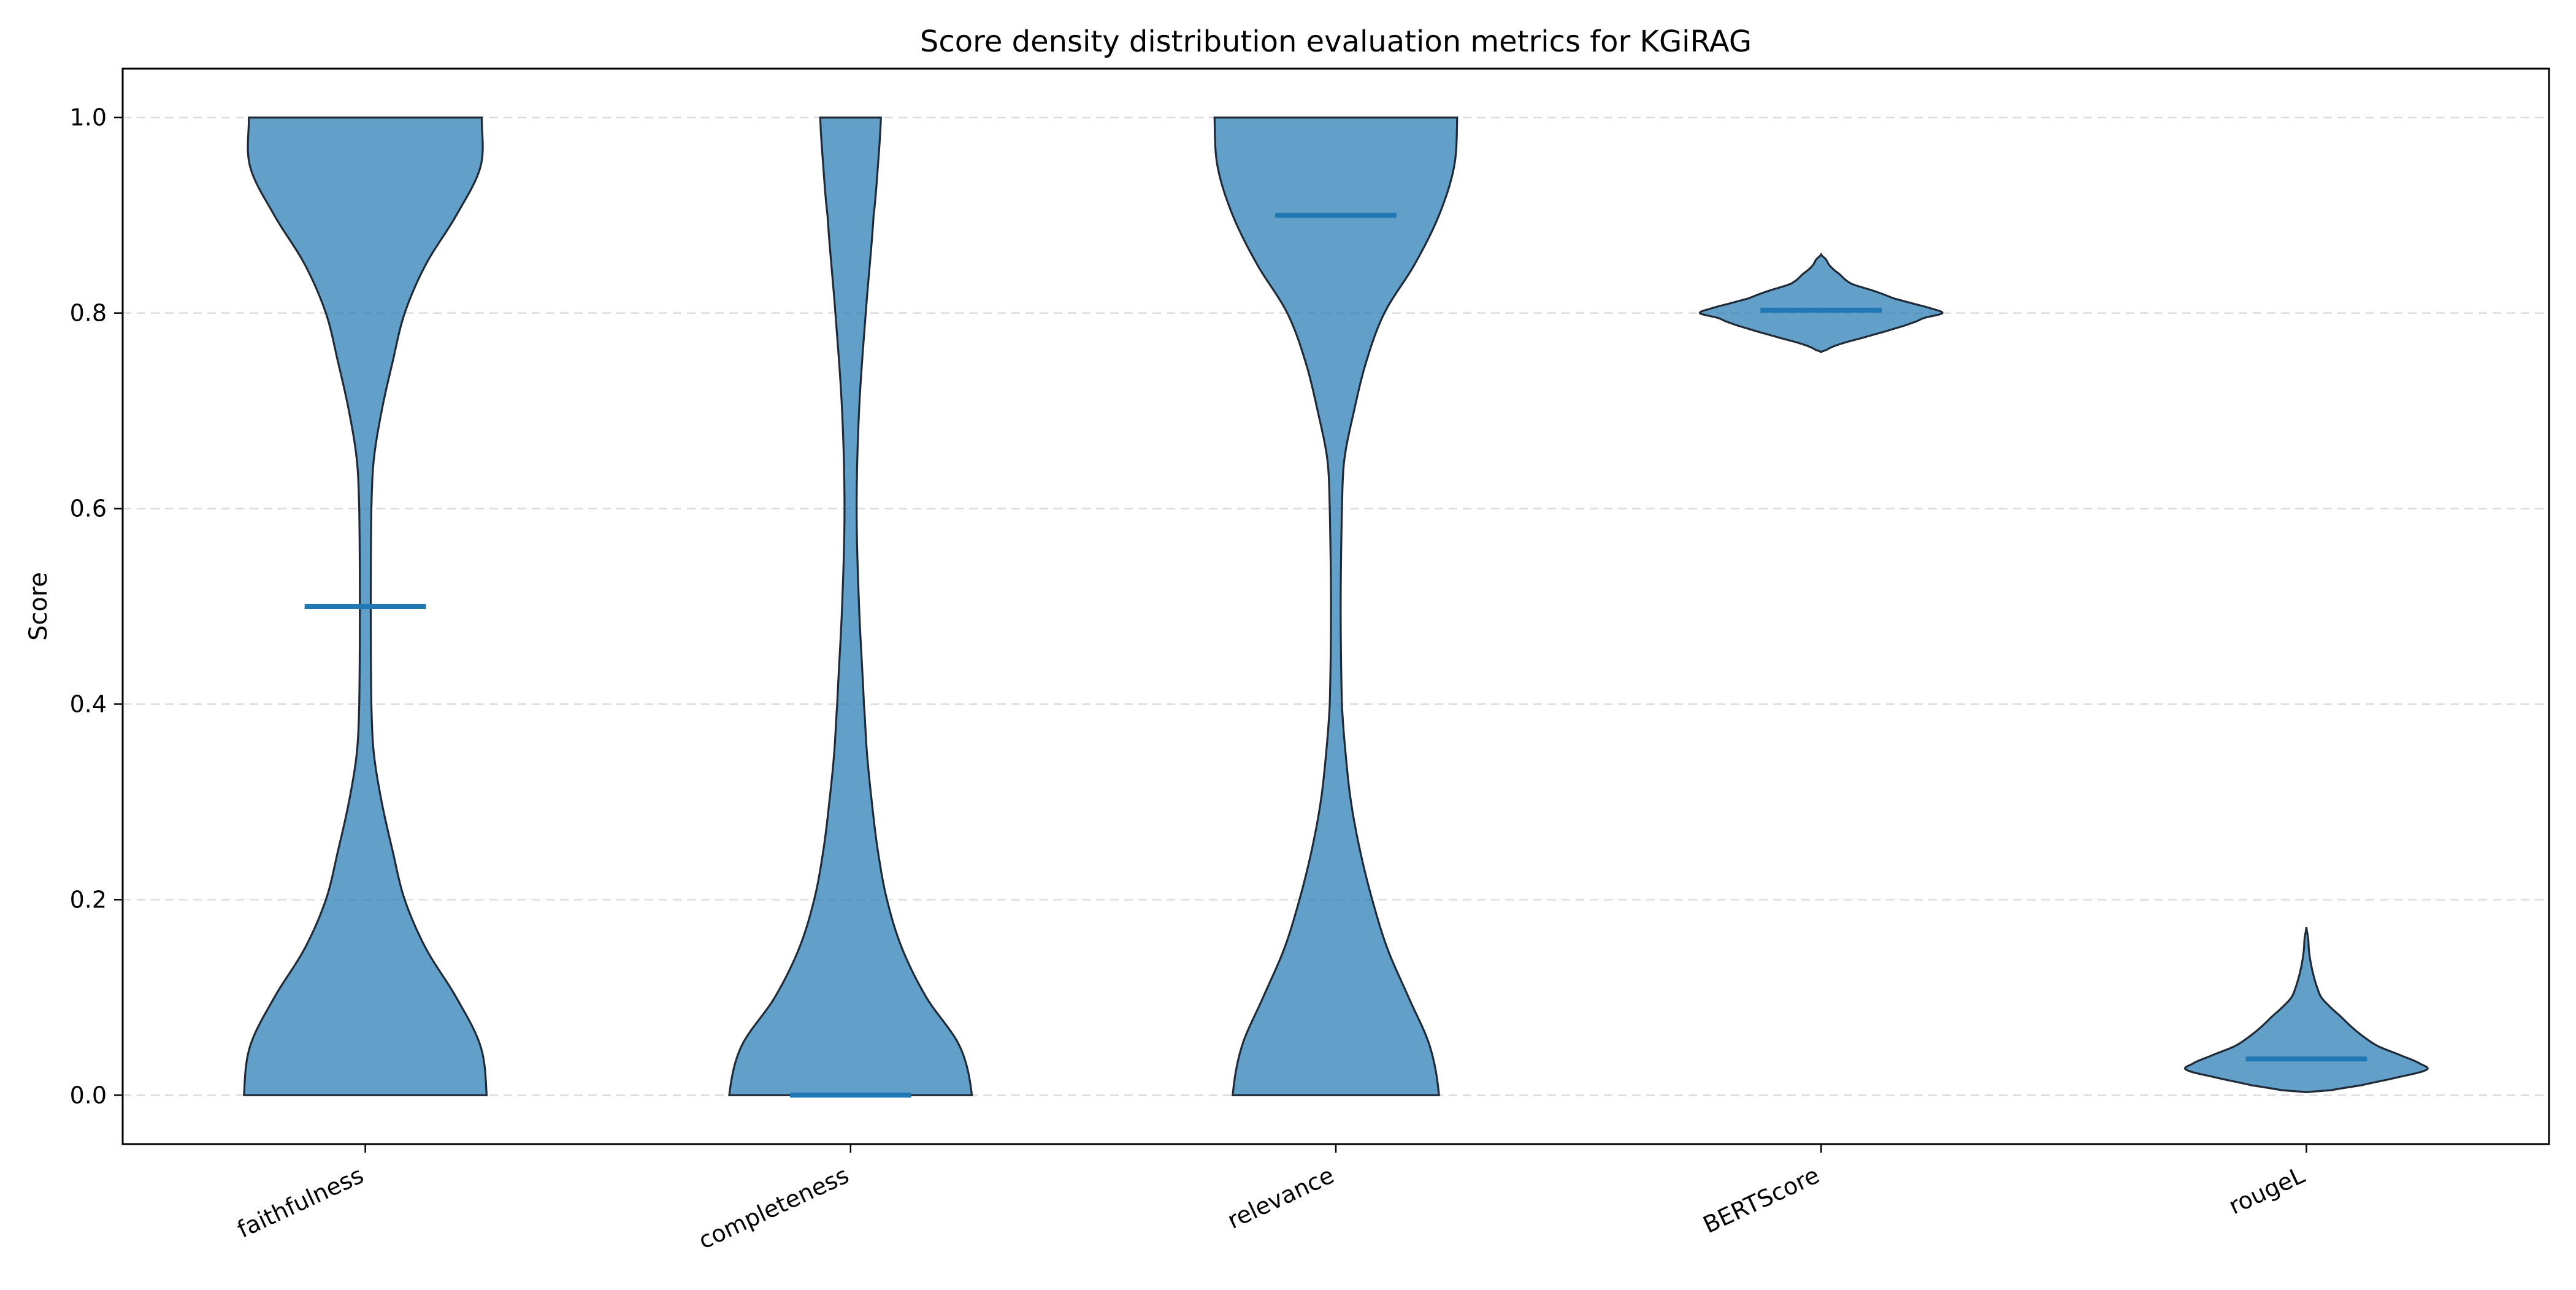 The height and width of the screenshot is (1290, 2576). Describe the element at coordinates (88, 118) in the screenshot. I see `y-tick-label: 1.0` at that location.